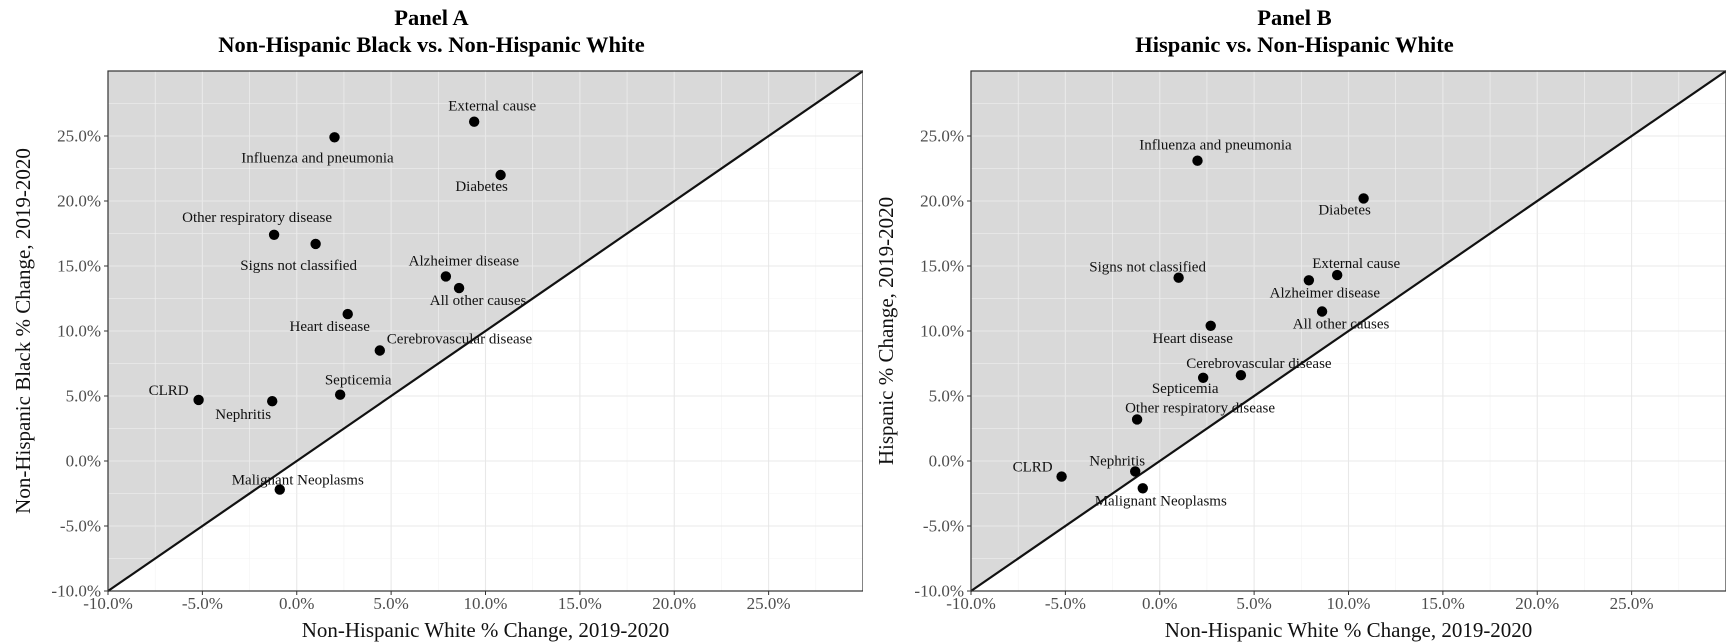 Image resolution: width=1726 pixels, height=644 pixels. What do you see at coordinates (1253, 603) in the screenshot?
I see `panel-b-x-tick-label: 5.0%` at bounding box center [1253, 603].